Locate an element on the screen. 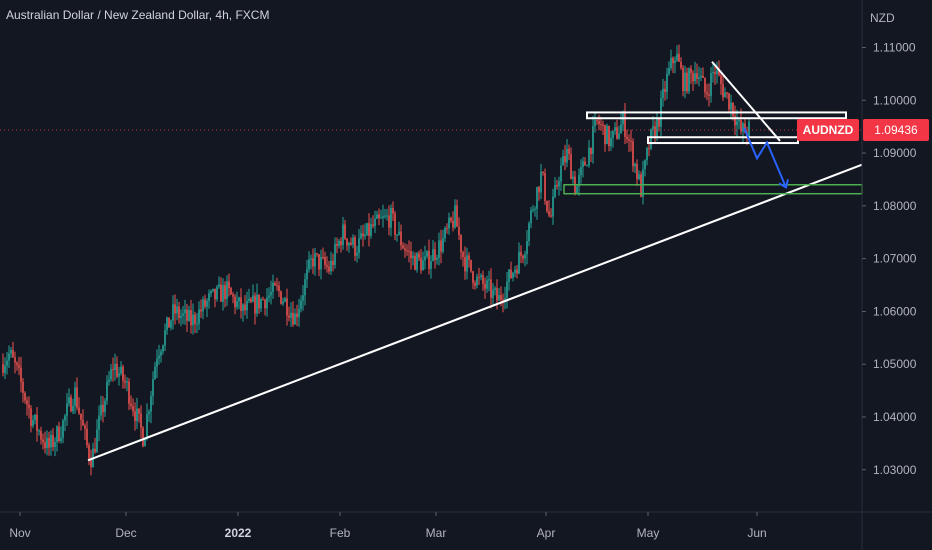 The image size is (932, 550). support-zone is located at coordinates (713, 189).